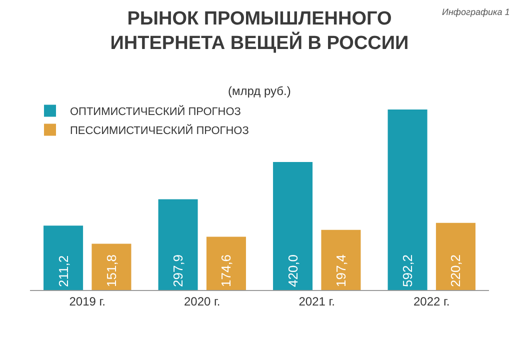 The image size is (519, 350). Describe the element at coordinates (160, 130) in the screenshot. I see `legend-label: ПЕССИМИСТИЧЕСКИЙ ПРОГНОЗ` at that location.